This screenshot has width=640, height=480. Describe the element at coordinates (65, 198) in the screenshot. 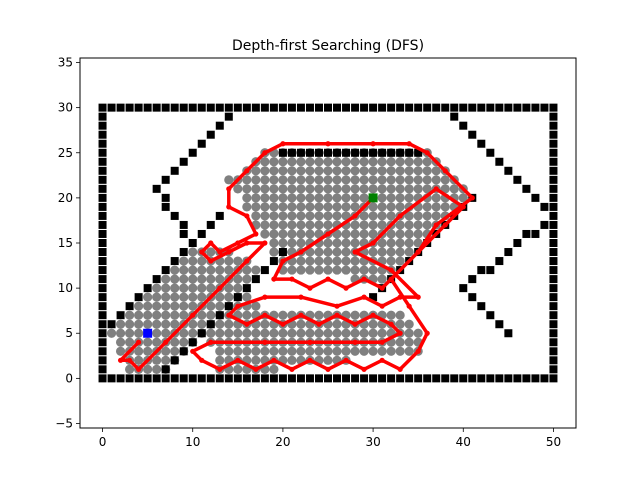

I see `y-tick-label: 20` at that location.